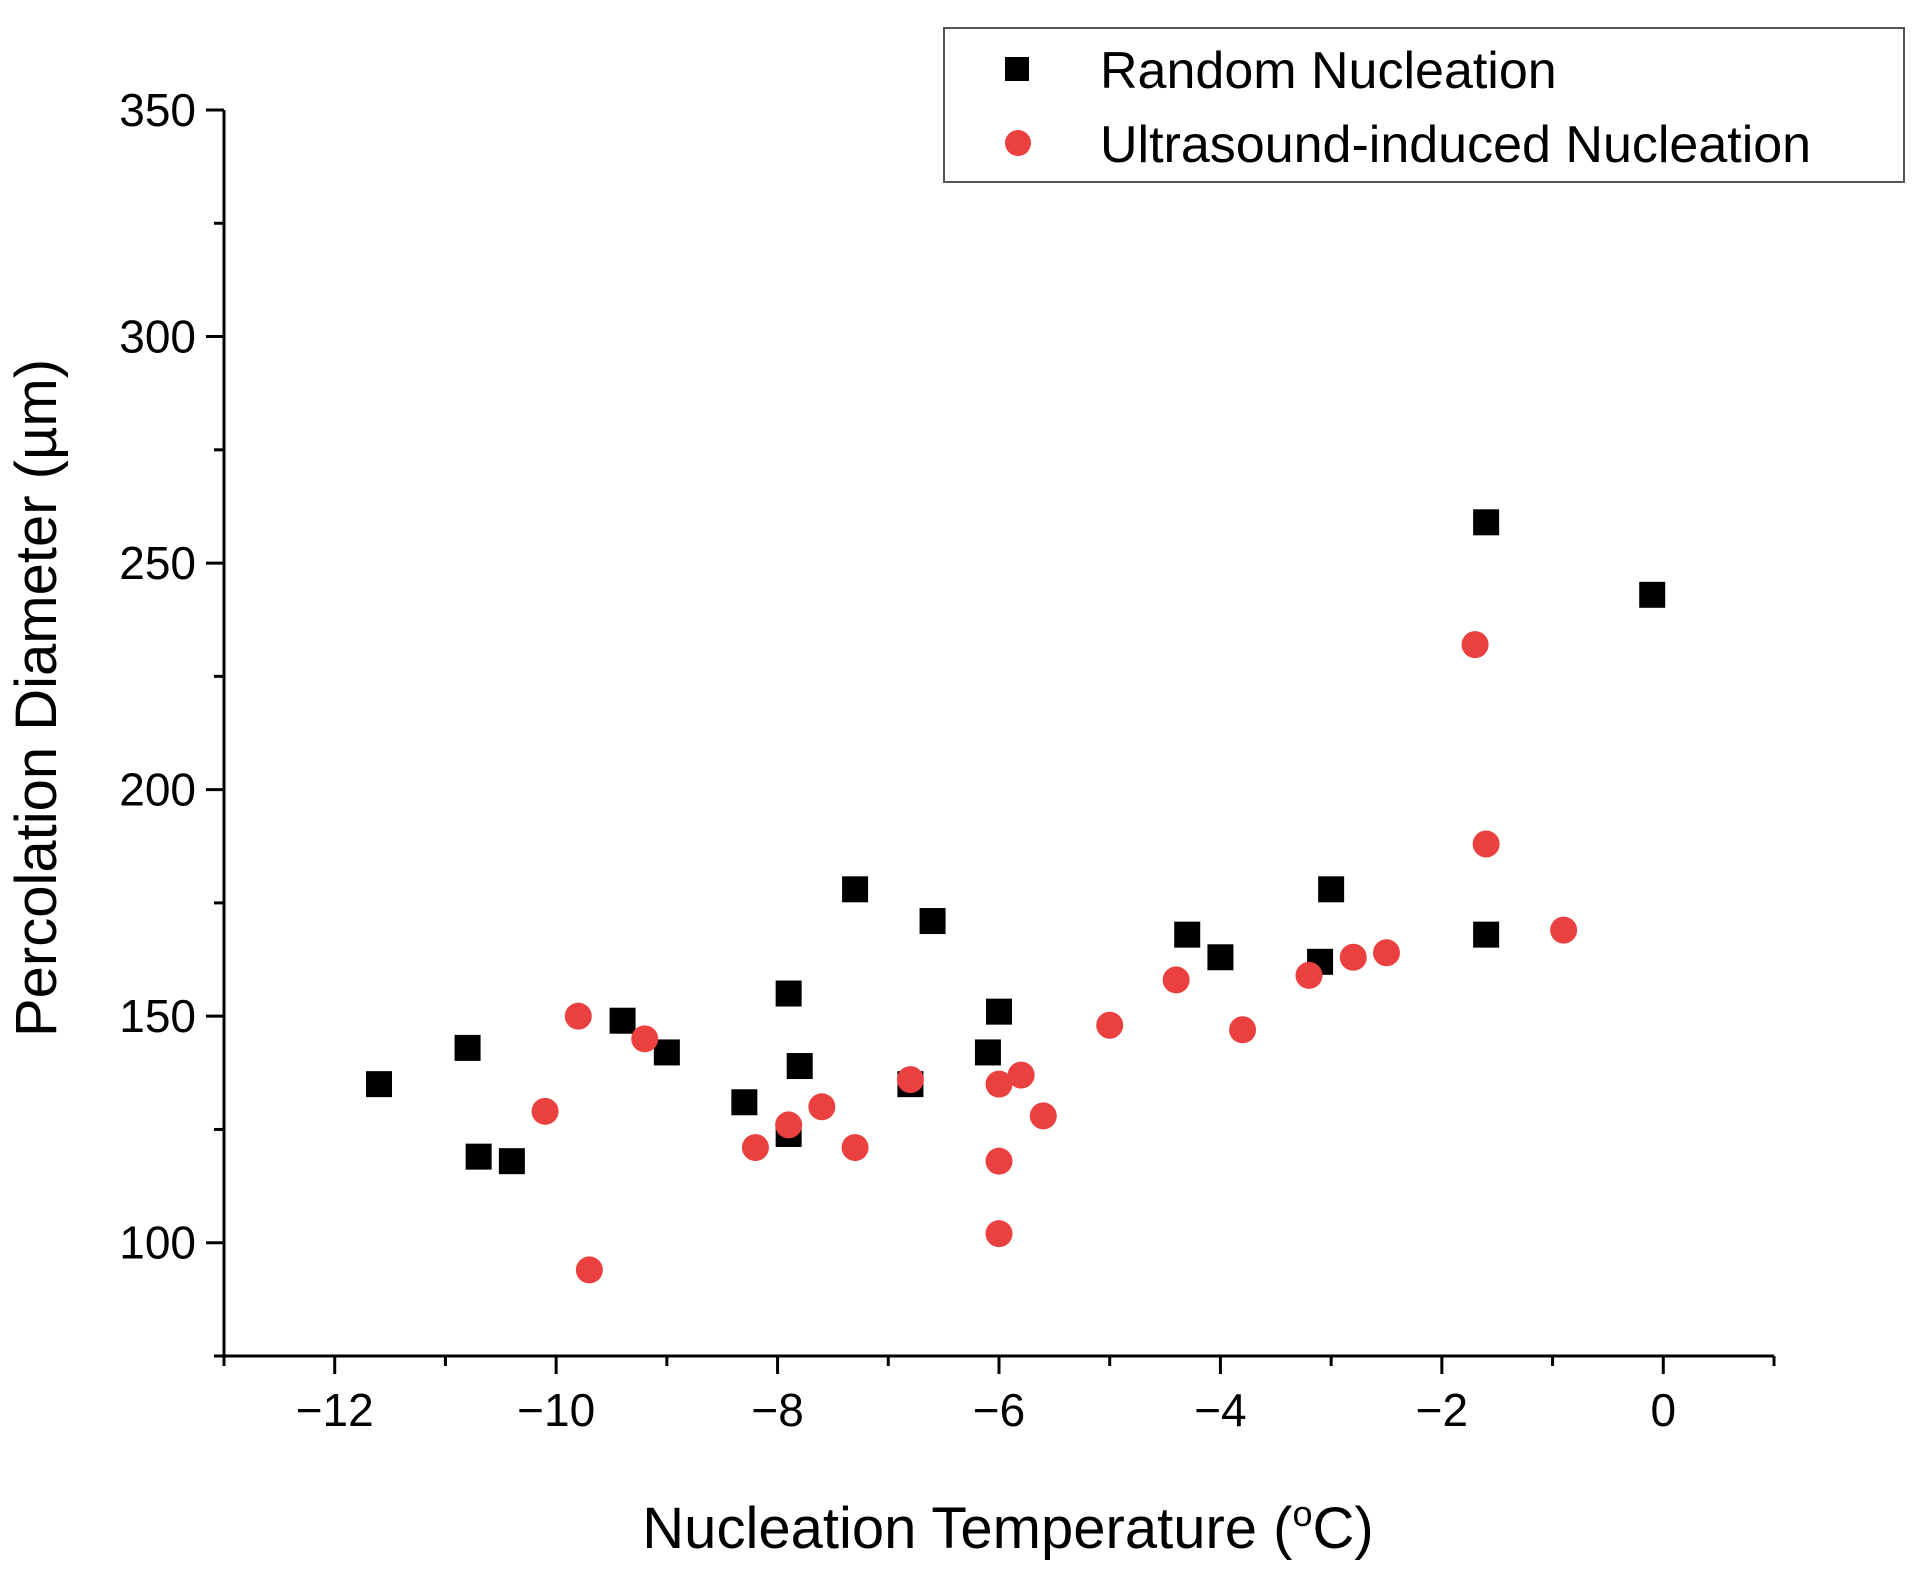  I want to click on x-tick-label: −4, so click(1220, 1410).